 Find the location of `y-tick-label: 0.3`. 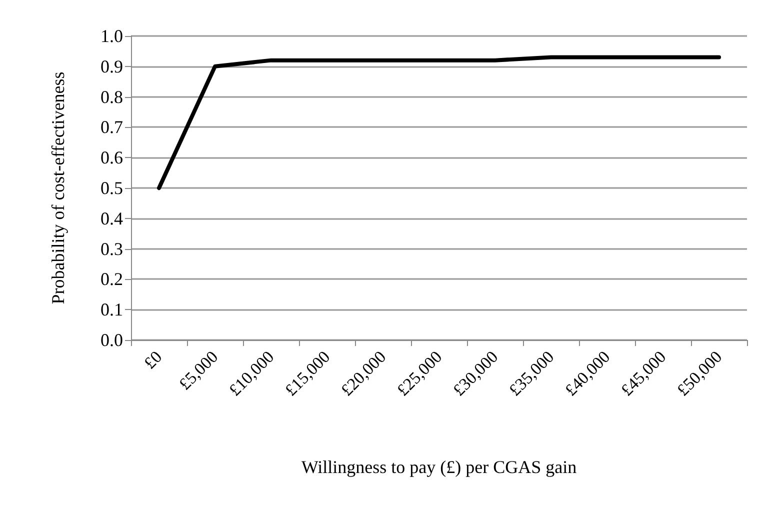

y-tick-label: 0.3 is located at coordinates (111, 248).